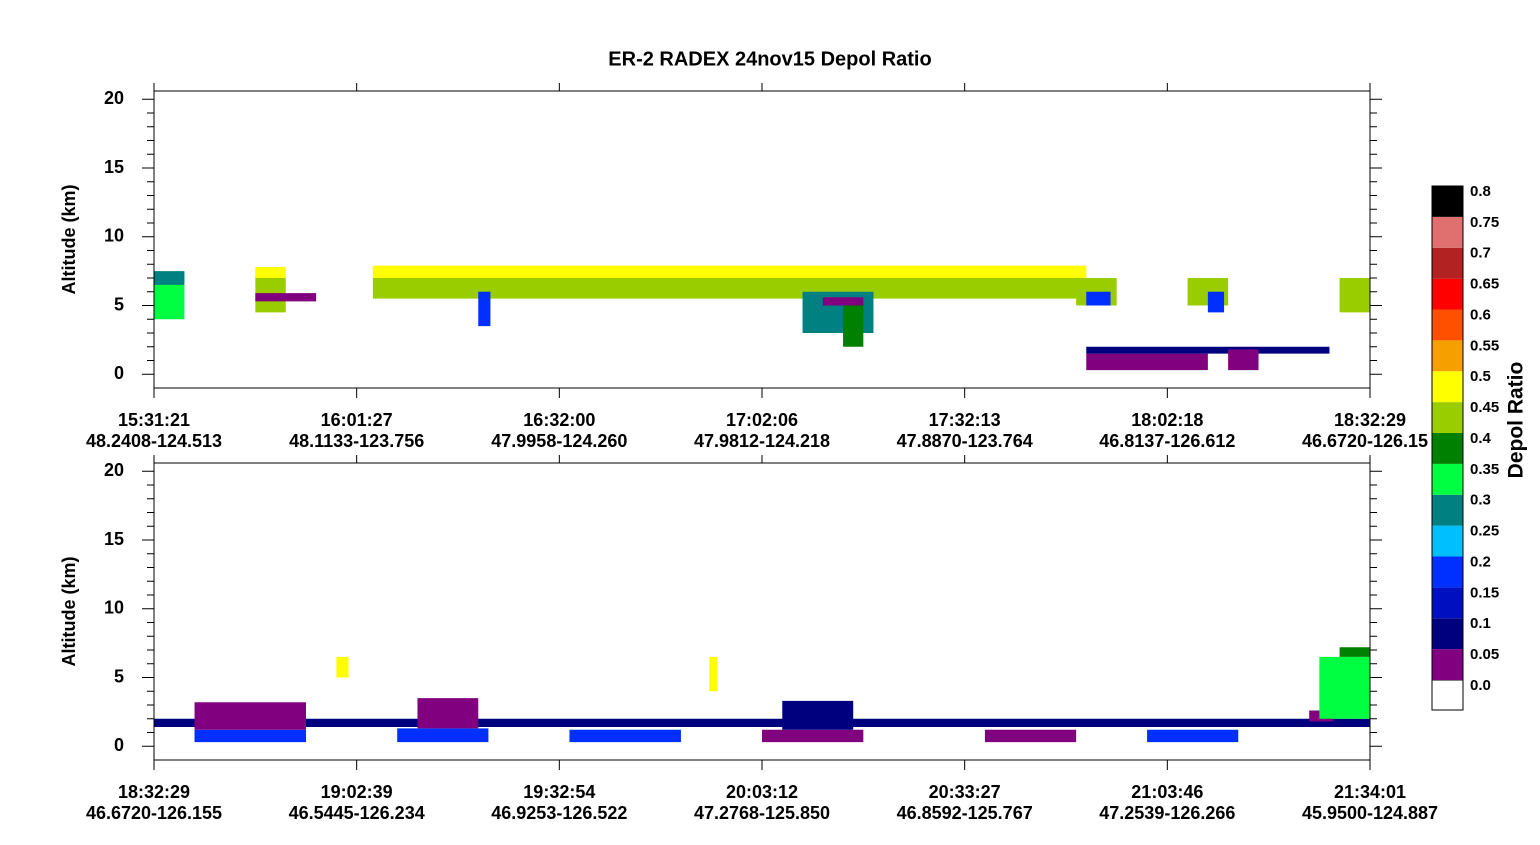 This screenshot has width=1540, height=845. I want to click on x-tick-label: 16:01:27, so click(357, 420).